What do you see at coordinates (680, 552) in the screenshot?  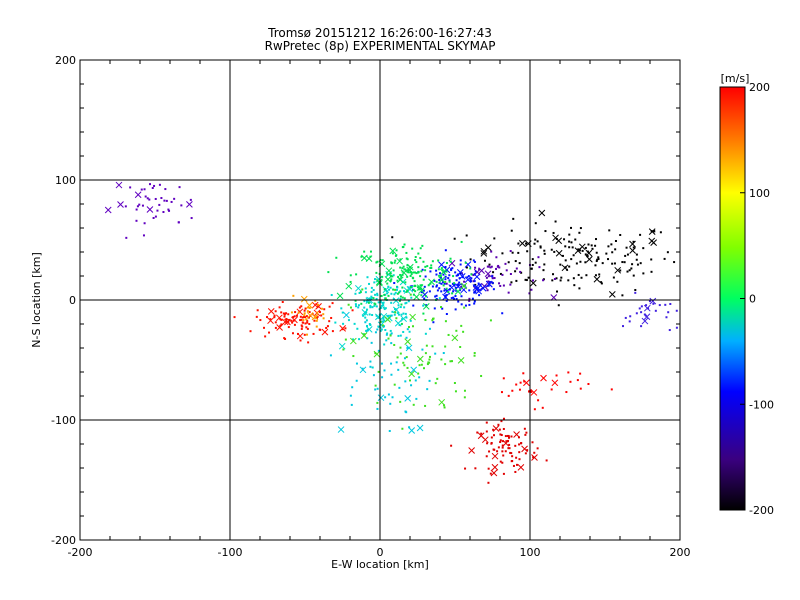 I see `x-tick-label: 200` at bounding box center [680, 552].